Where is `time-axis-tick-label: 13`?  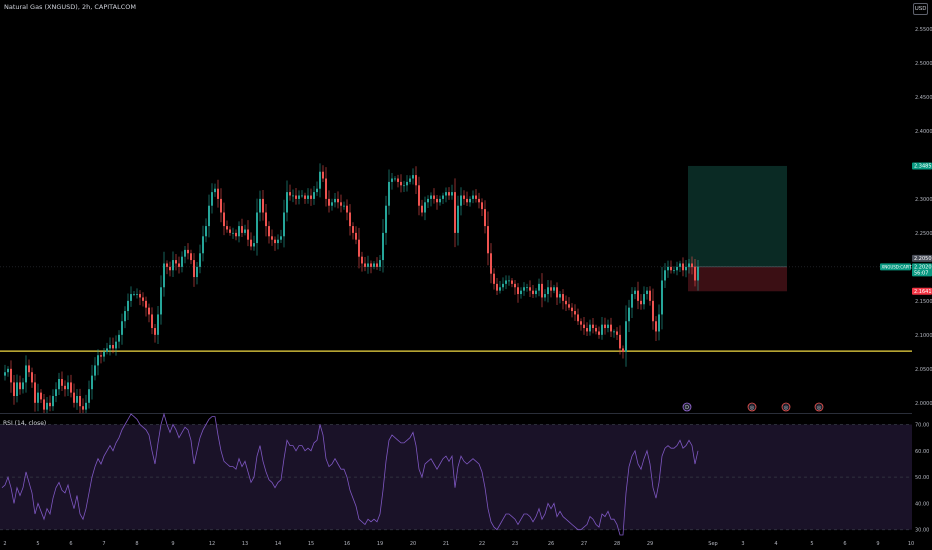
time-axis-tick-label: 13 is located at coordinates (245, 544).